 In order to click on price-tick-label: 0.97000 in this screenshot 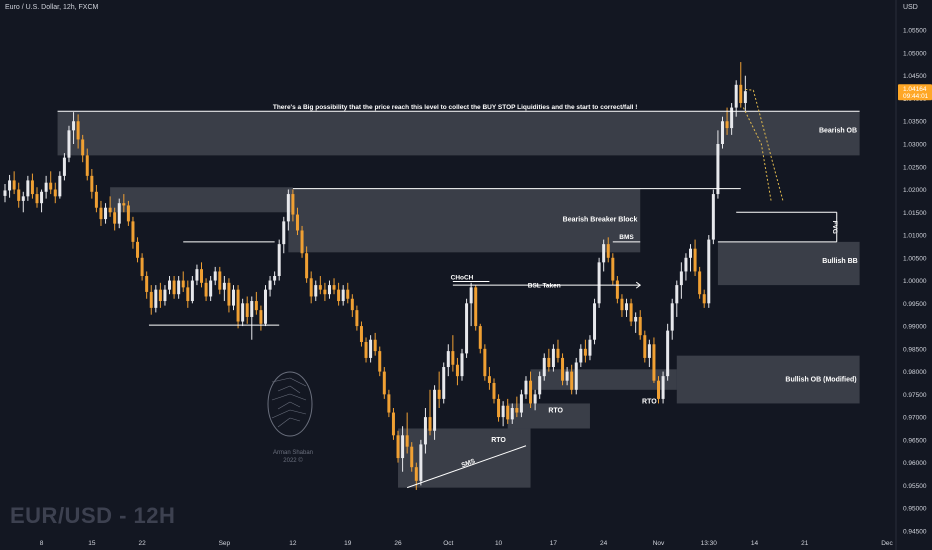, I will do `click(915, 418)`.